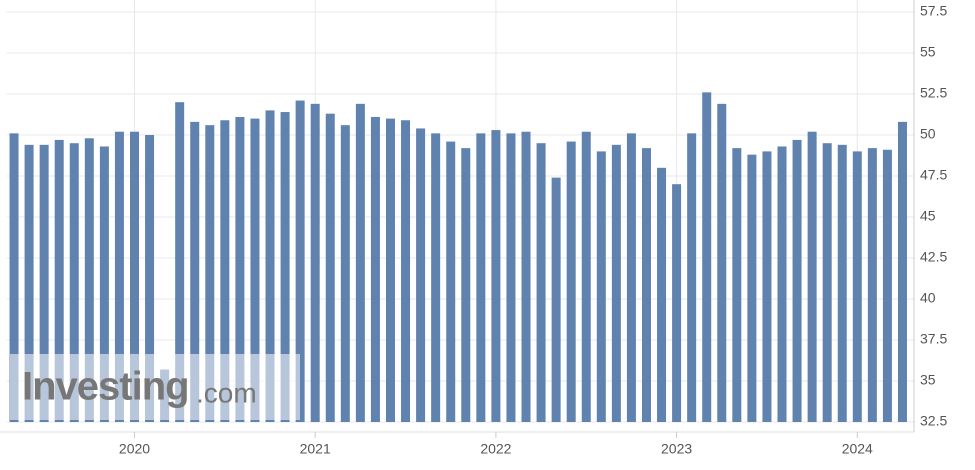  What do you see at coordinates (226, 392) in the screenshot?
I see `watermark-suffix: .com` at bounding box center [226, 392].